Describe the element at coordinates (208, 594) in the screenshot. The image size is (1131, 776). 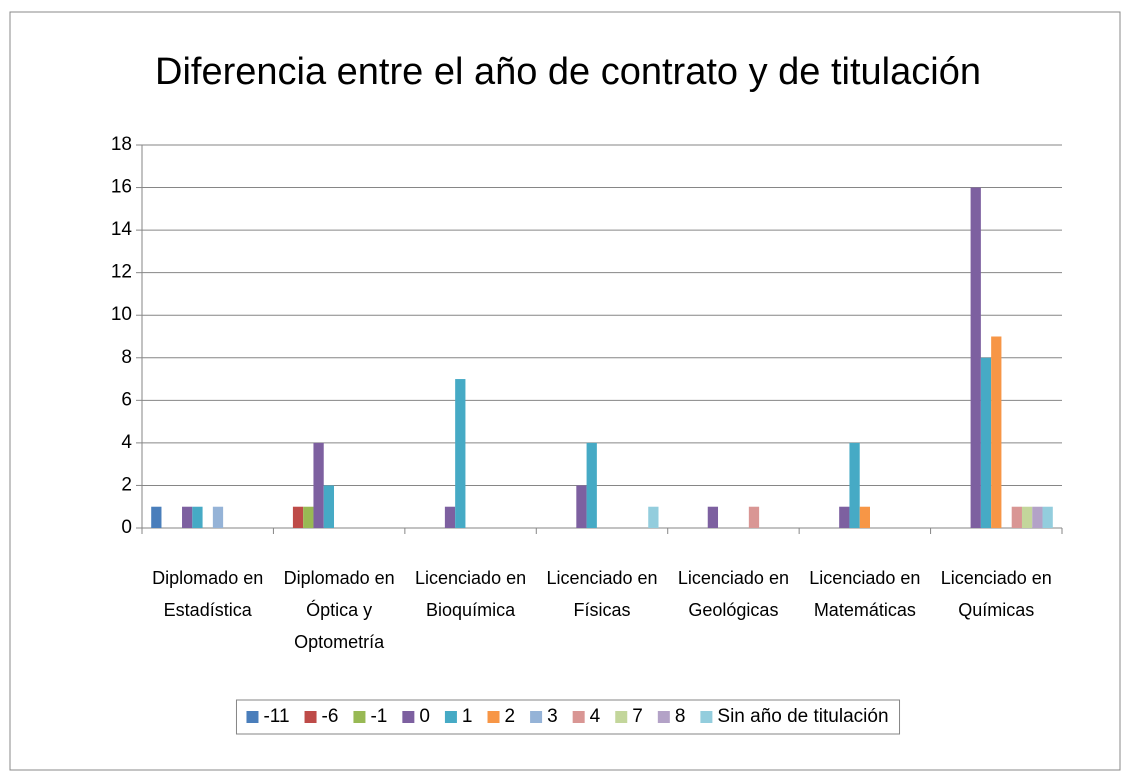
I see `x-tick-label: Diplomado en Estadística` at that location.